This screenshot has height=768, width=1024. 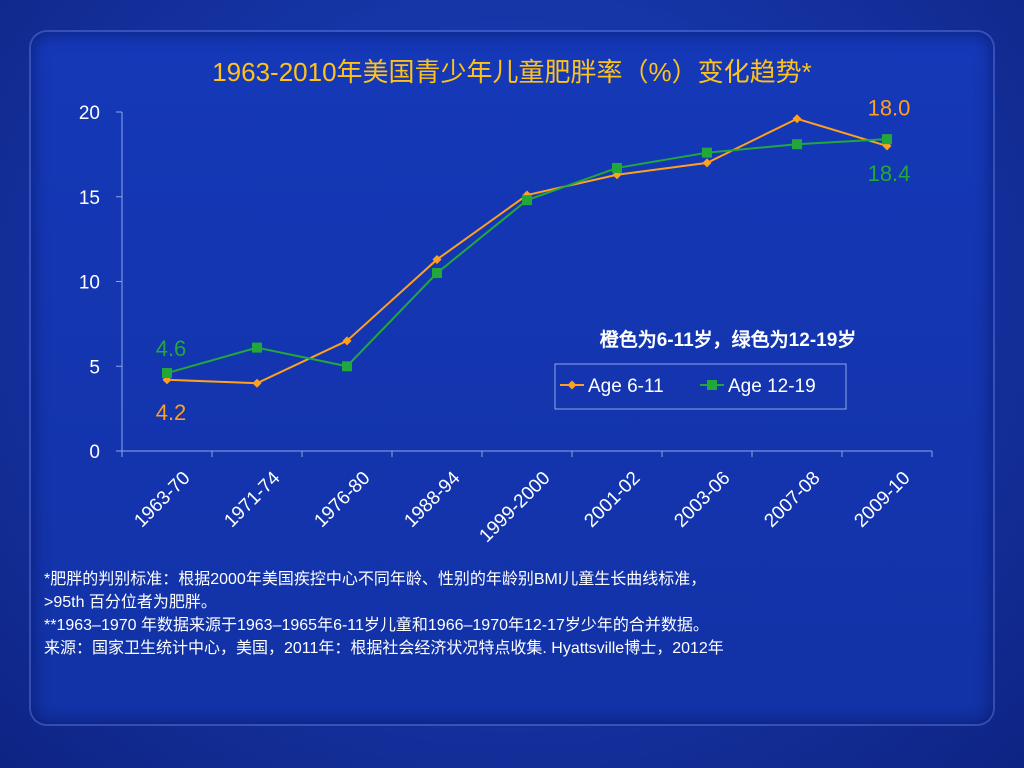 What do you see at coordinates (572, 385) in the screenshot?
I see `legend-marker-diamond` at bounding box center [572, 385].